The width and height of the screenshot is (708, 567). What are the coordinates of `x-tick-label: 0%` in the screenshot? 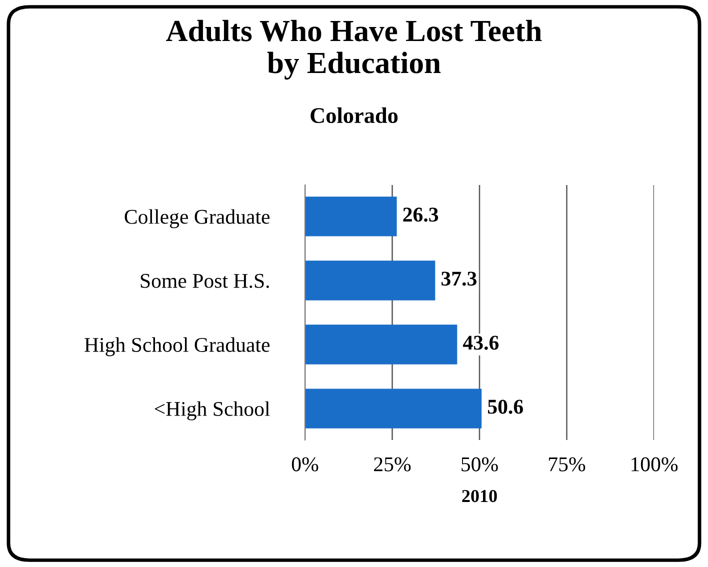 It's located at (305, 464).